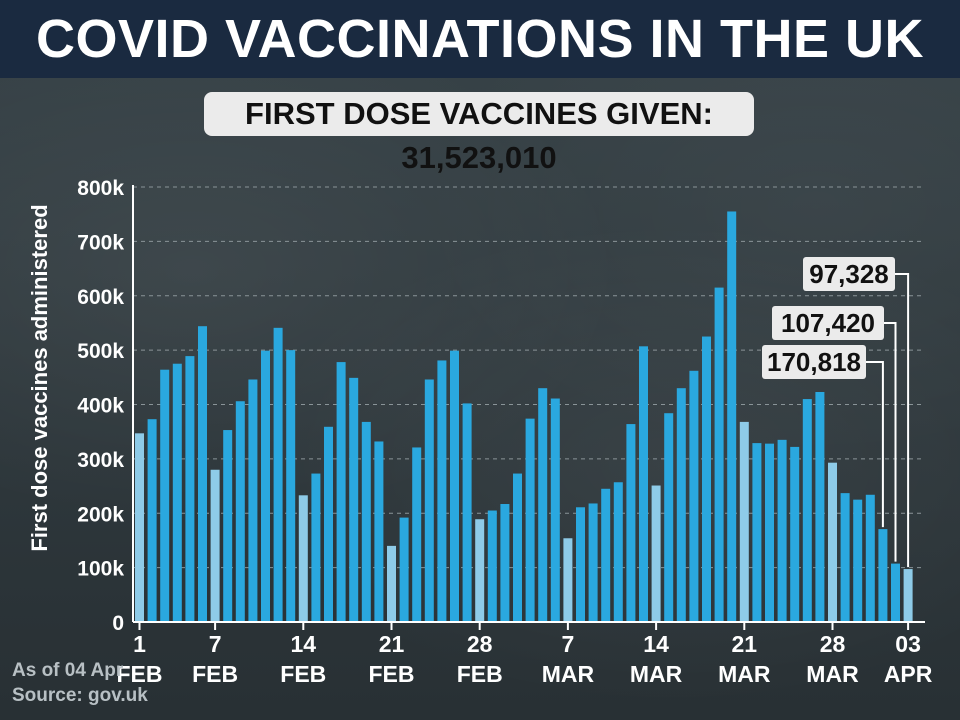  I want to click on y-tick-label: 500k, so click(100, 351).